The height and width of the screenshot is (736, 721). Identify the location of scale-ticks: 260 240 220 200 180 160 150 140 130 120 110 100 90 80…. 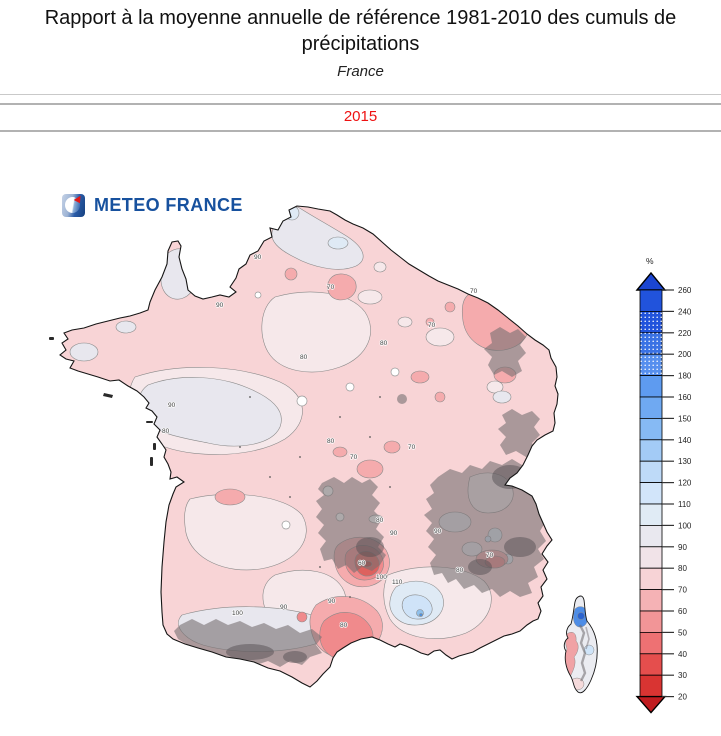
(677, 494).